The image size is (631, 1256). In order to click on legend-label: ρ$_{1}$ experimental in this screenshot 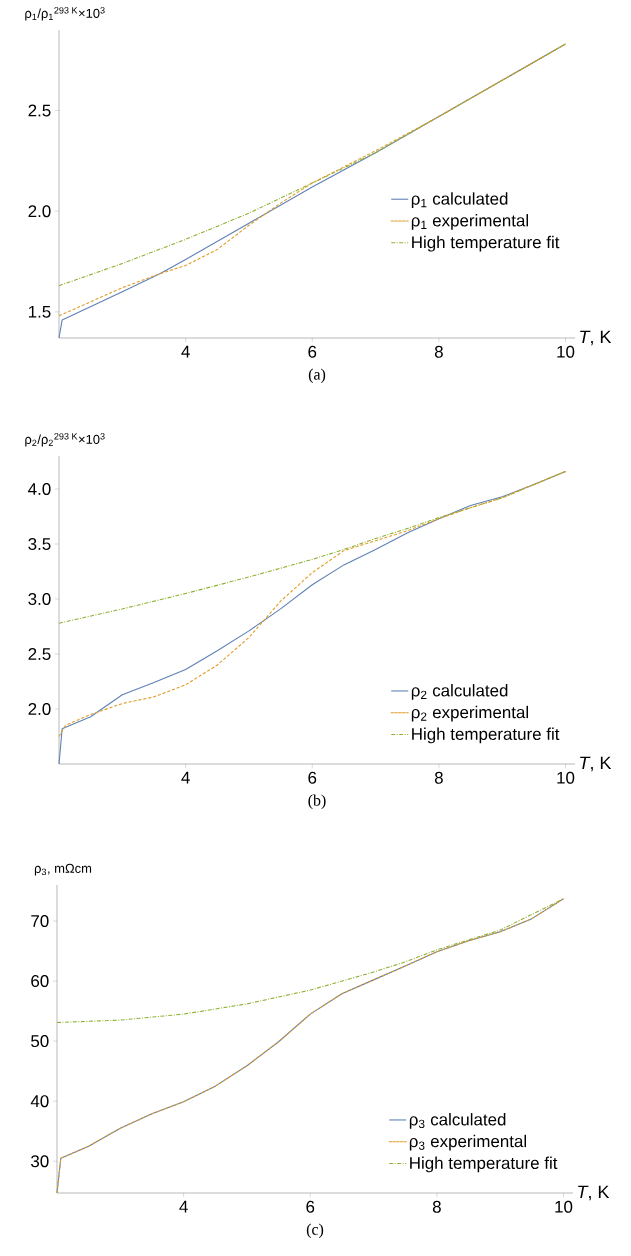, I will do `click(470, 222)`.